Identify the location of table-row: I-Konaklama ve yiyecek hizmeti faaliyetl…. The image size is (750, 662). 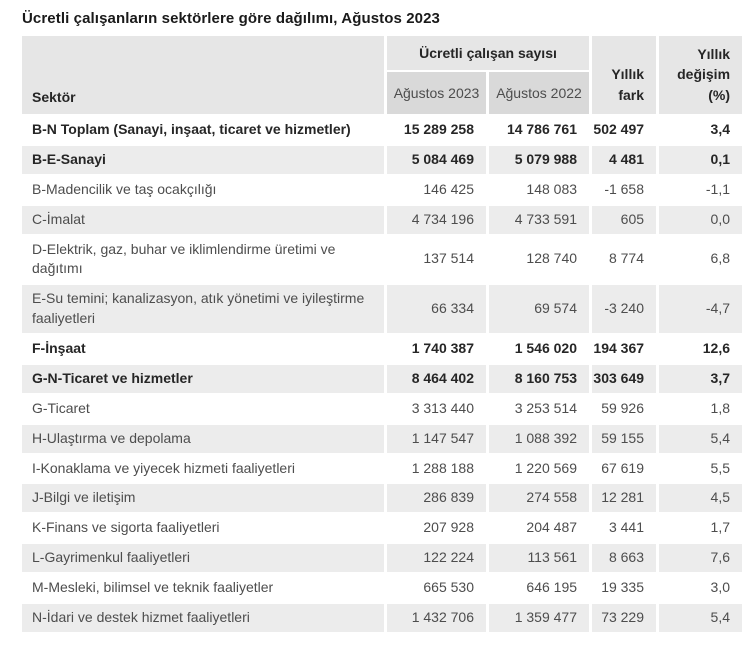
(382, 468).